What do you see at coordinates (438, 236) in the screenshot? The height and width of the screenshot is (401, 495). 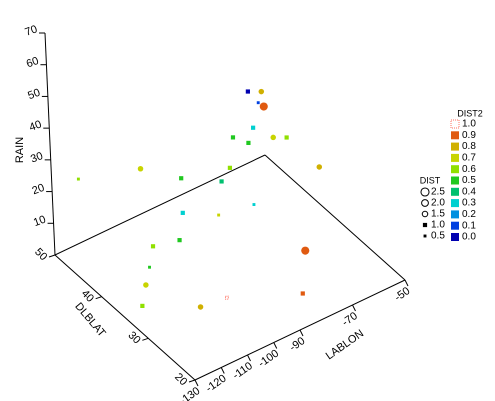 I see `size-legend-label: 0.5` at bounding box center [438, 236].